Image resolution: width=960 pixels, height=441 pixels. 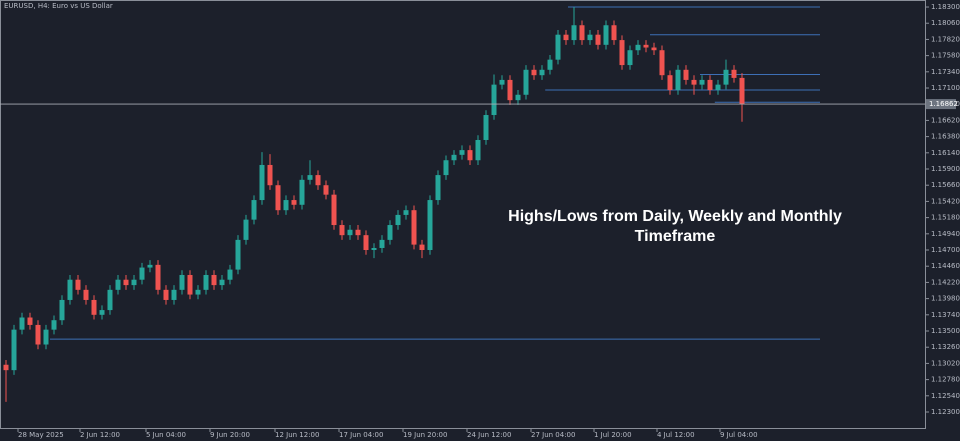 What do you see at coordinates (676, 435) in the screenshot?
I see `x-tick-label: 4 Jul 12:00` at bounding box center [676, 435].